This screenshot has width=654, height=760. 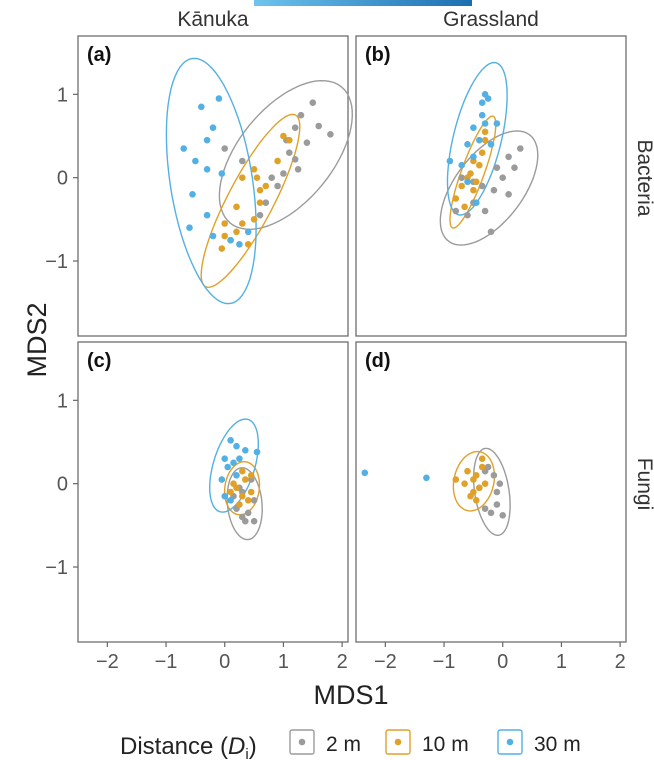 I want to click on x-tick-label: −1, so click(x=444, y=662).